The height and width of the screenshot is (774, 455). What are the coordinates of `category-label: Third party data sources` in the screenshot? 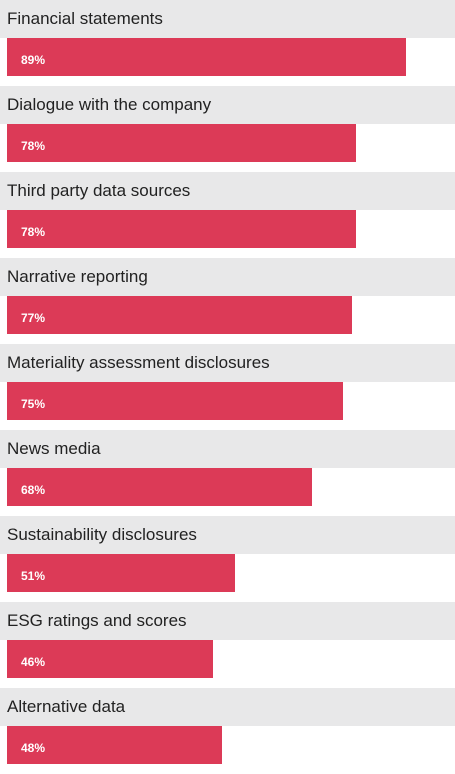 It's located at (99, 190).